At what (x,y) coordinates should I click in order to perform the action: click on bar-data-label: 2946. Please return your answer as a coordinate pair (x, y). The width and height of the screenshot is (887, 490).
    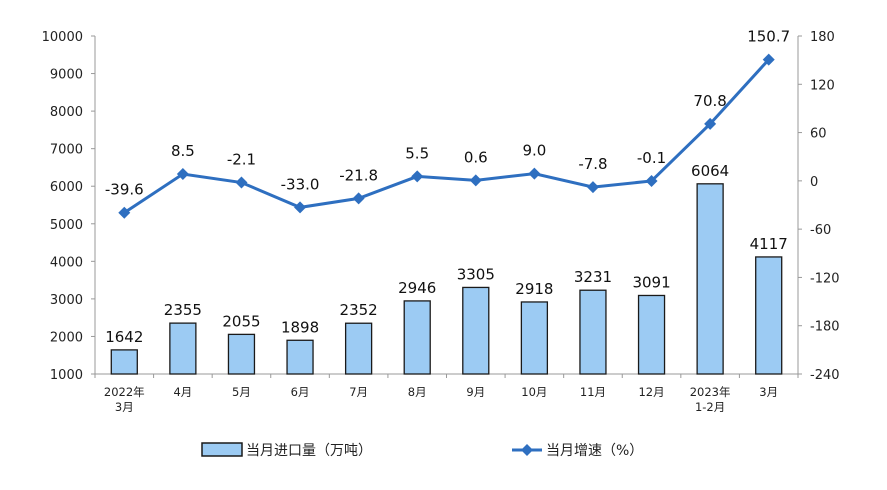
    Looking at the image, I should click on (417, 288).